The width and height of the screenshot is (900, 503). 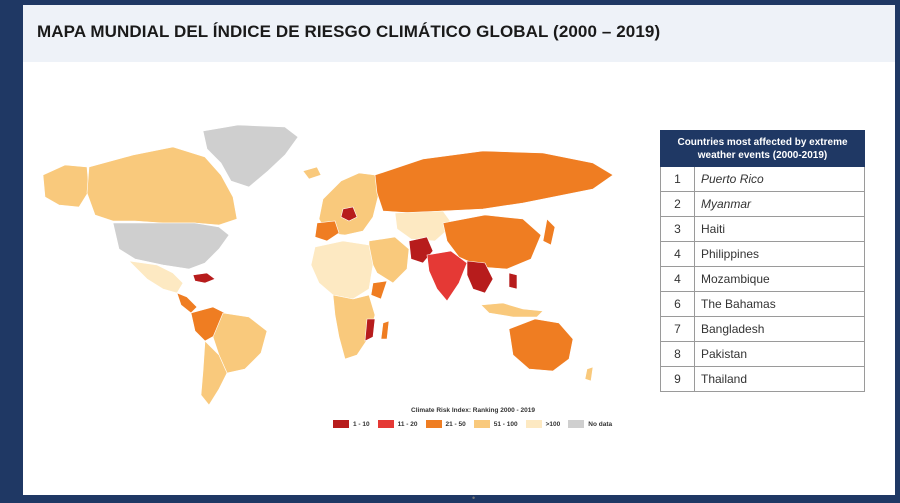 I want to click on table-row: 4 Mozambique, so click(x=762, y=278).